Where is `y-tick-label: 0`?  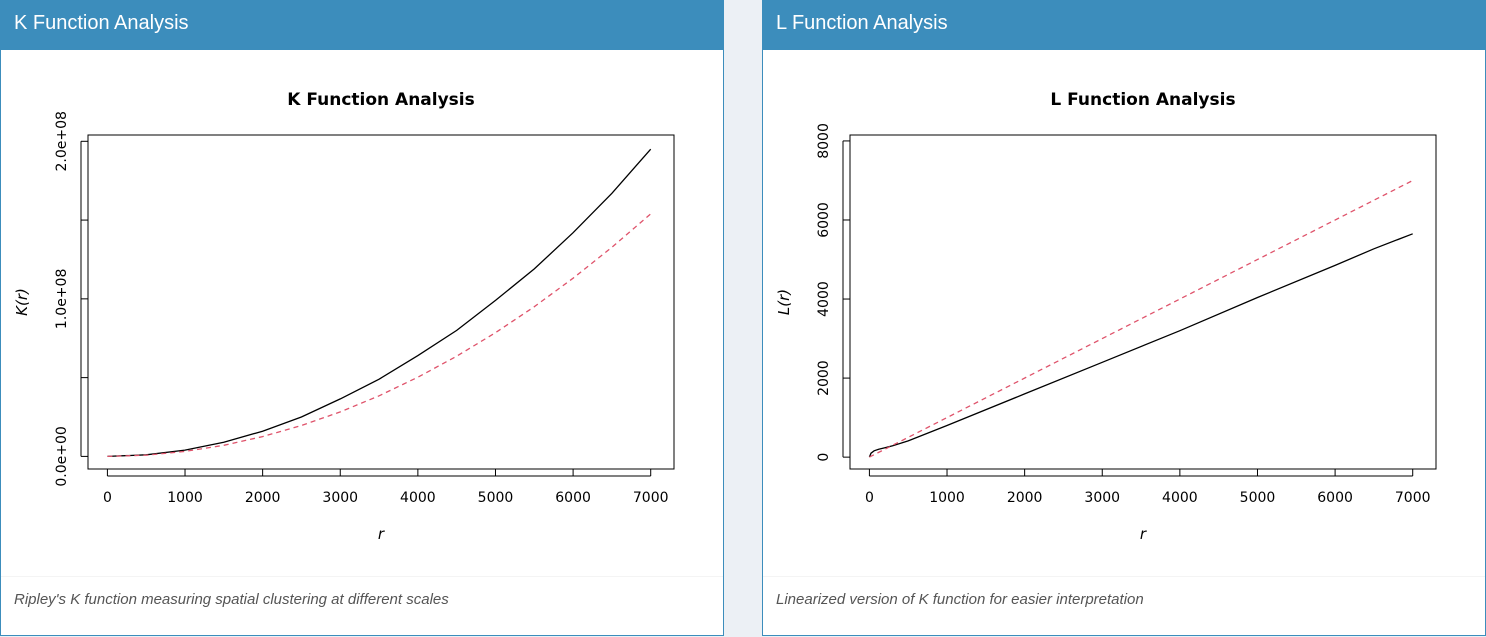
y-tick-label: 0 is located at coordinates (824, 457).